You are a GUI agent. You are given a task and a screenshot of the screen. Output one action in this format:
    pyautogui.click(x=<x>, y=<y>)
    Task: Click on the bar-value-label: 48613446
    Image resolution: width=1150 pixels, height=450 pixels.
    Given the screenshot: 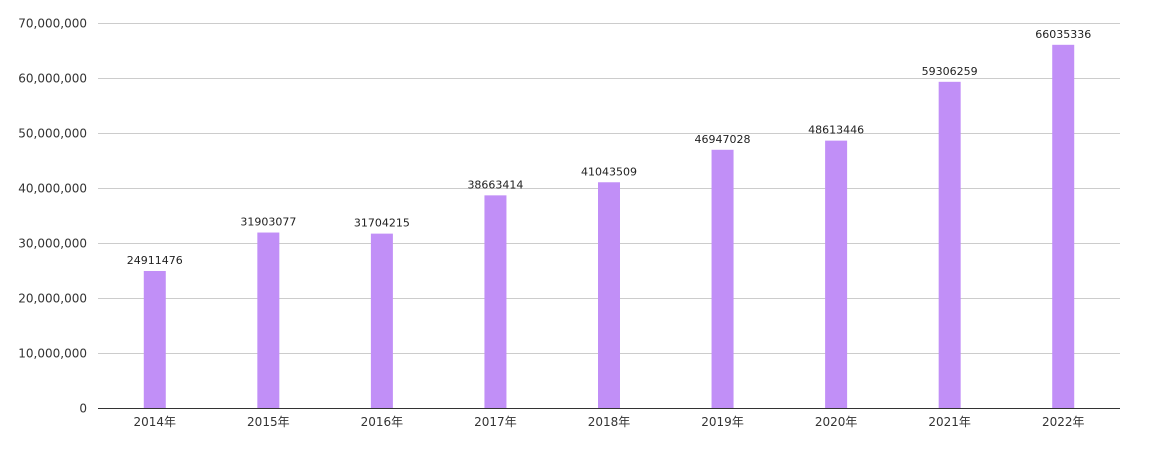 What is the action you would take?
    pyautogui.click(x=836, y=130)
    